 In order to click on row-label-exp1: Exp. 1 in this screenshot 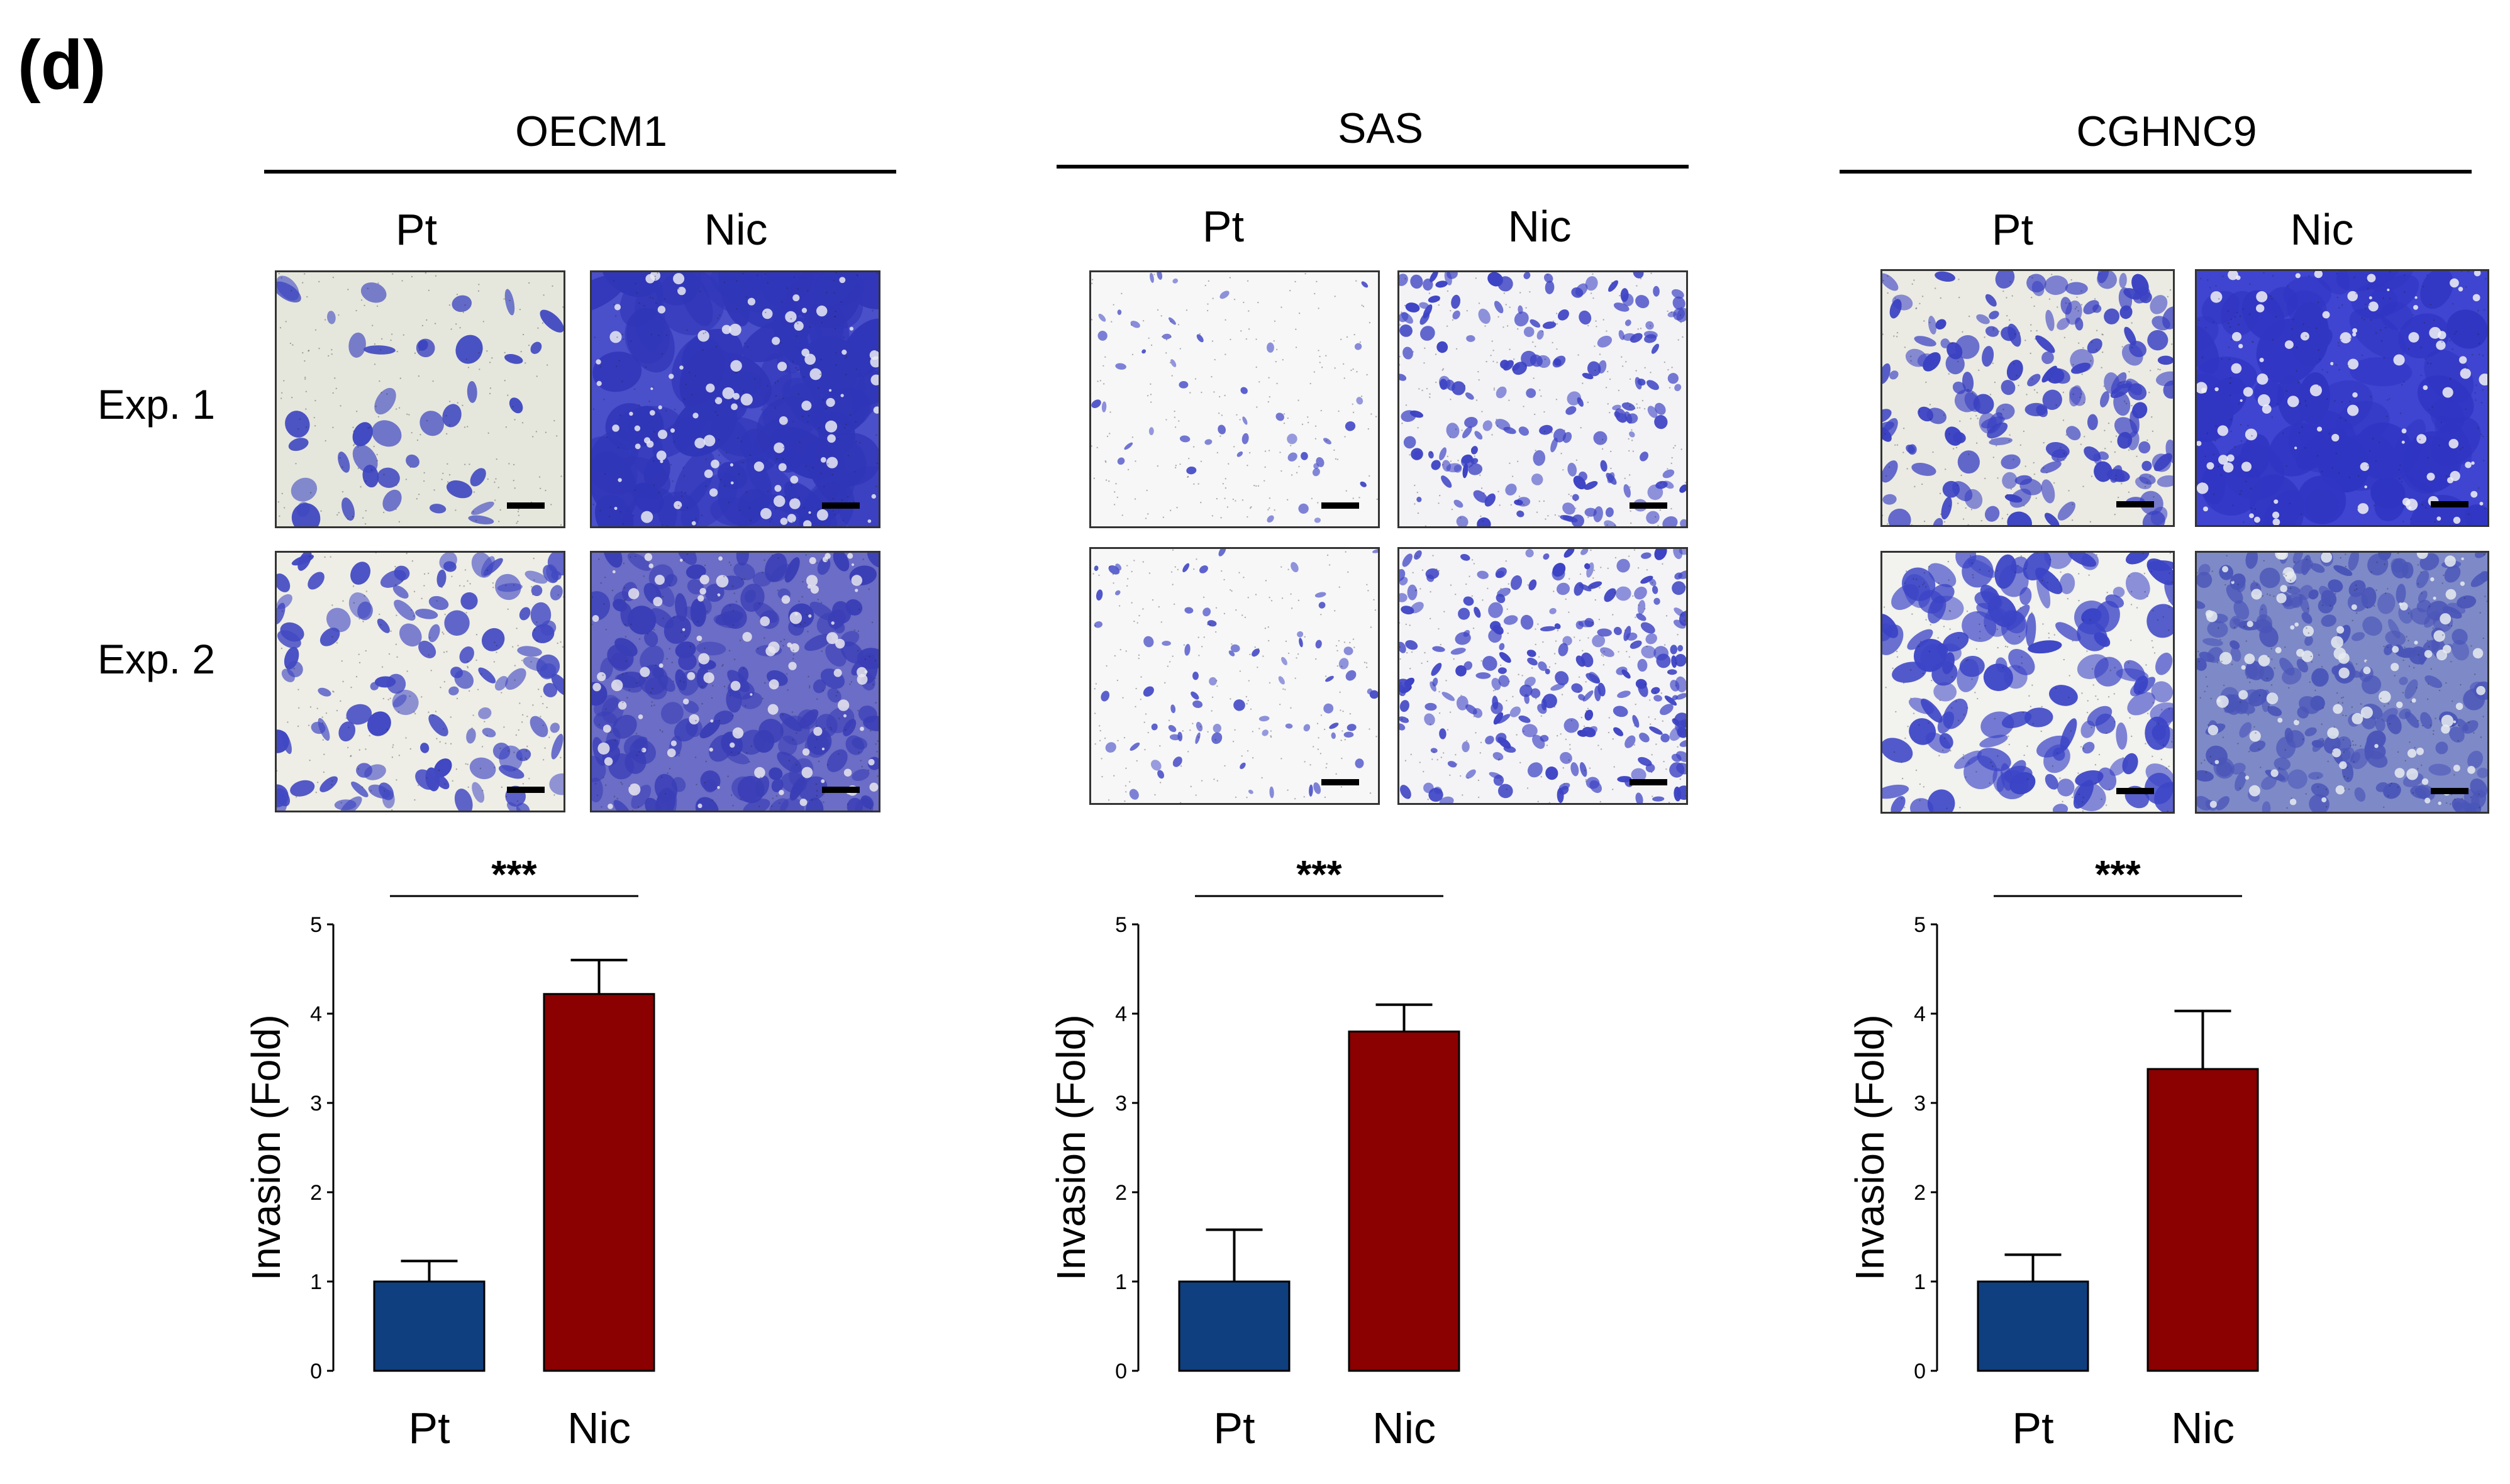, I will do `click(156, 404)`.